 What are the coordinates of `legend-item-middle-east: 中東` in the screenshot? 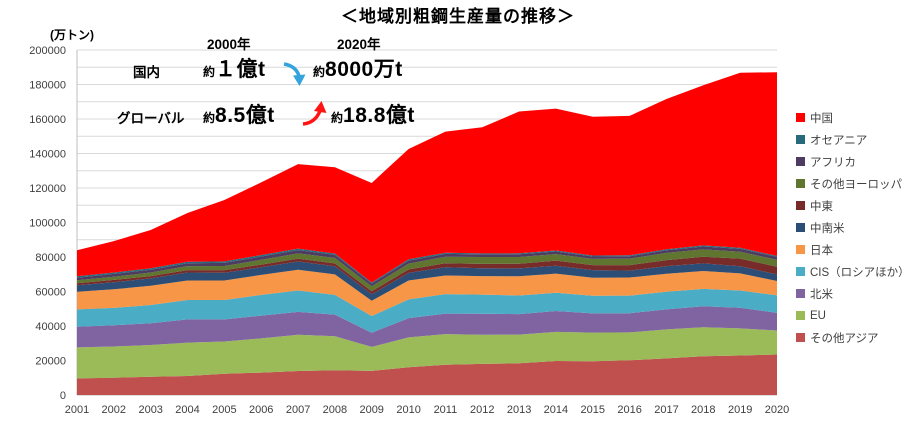 It's located at (853, 206).